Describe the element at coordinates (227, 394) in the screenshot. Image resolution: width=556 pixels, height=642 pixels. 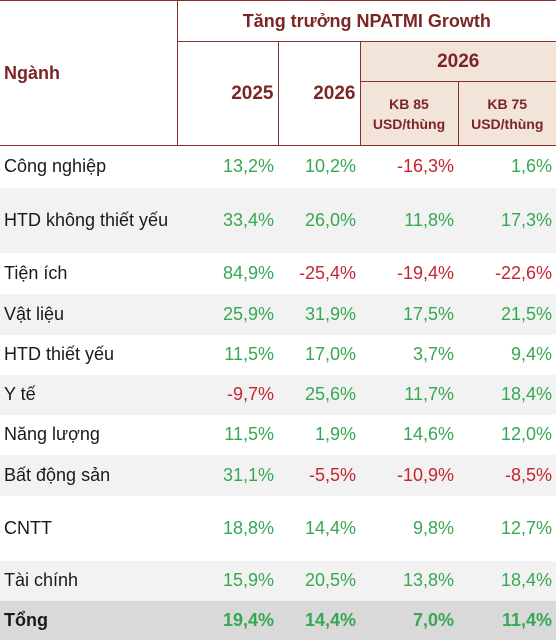
I see `growth-value: -9,7%` at that location.